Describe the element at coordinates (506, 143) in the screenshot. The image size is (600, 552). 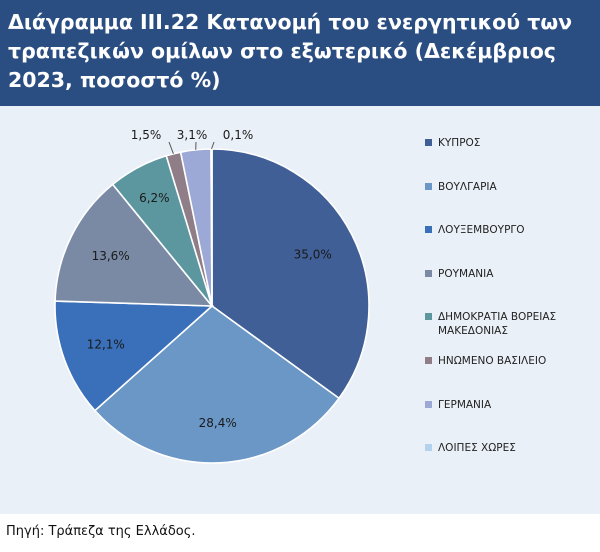
I see `legend-item-1: ΚΥΠΡΟΣ` at that location.